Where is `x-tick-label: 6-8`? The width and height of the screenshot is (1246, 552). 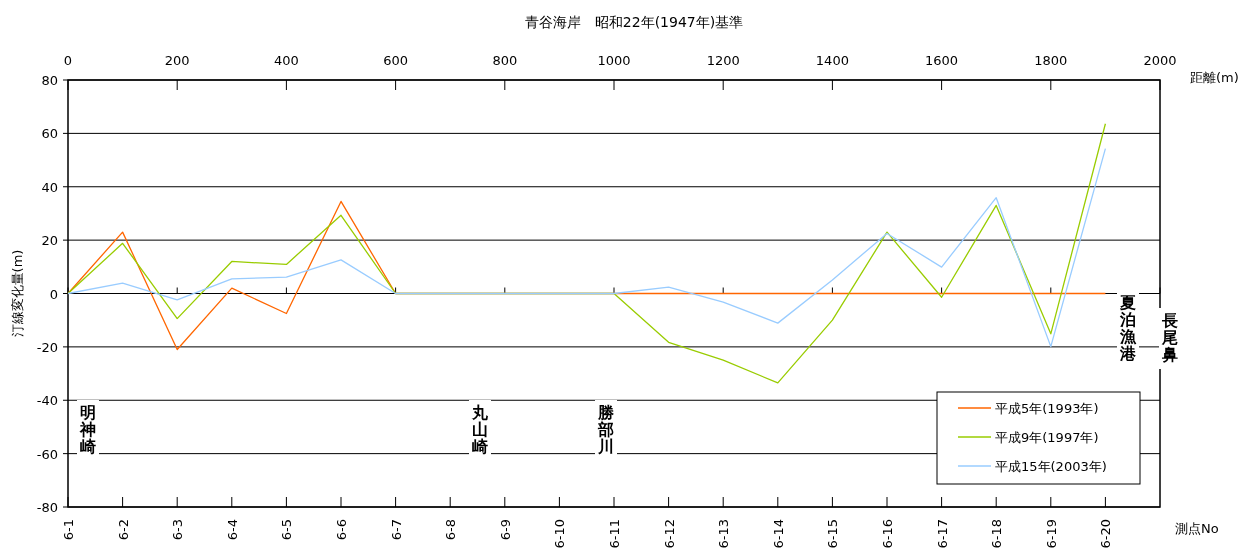
x-tick-label: 6-8 is located at coordinates (451, 530).